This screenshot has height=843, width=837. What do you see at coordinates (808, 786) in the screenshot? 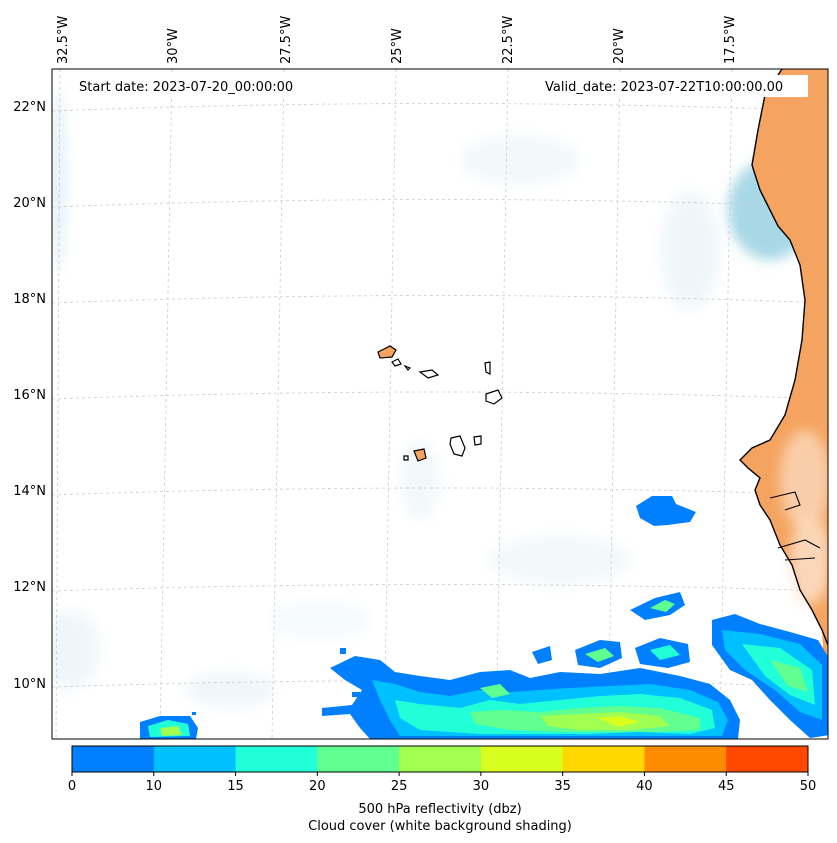
I see `colorbar-tick-label: 50` at bounding box center [808, 786].